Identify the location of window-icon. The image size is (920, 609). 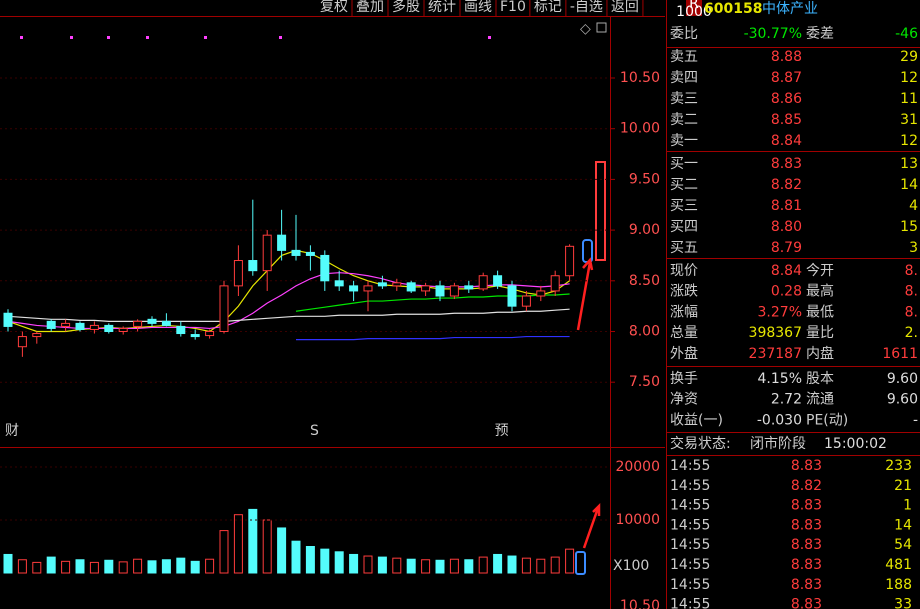
(601, 27).